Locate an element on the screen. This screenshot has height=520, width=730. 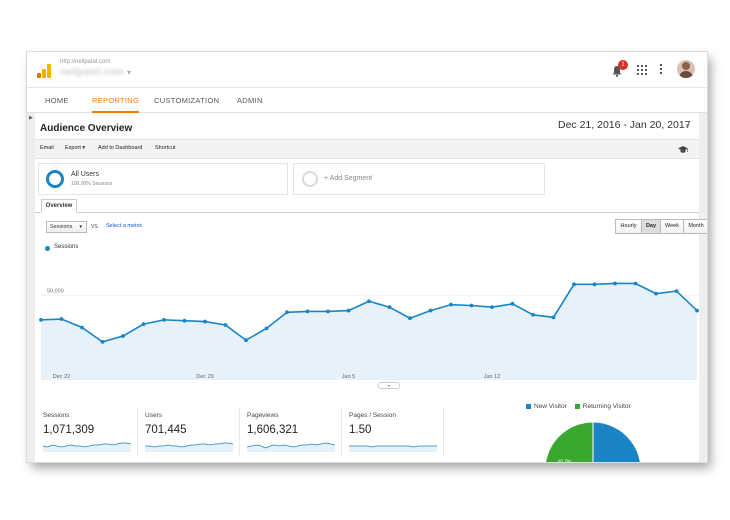
granularity-day-button: Day is located at coordinates (651, 226).